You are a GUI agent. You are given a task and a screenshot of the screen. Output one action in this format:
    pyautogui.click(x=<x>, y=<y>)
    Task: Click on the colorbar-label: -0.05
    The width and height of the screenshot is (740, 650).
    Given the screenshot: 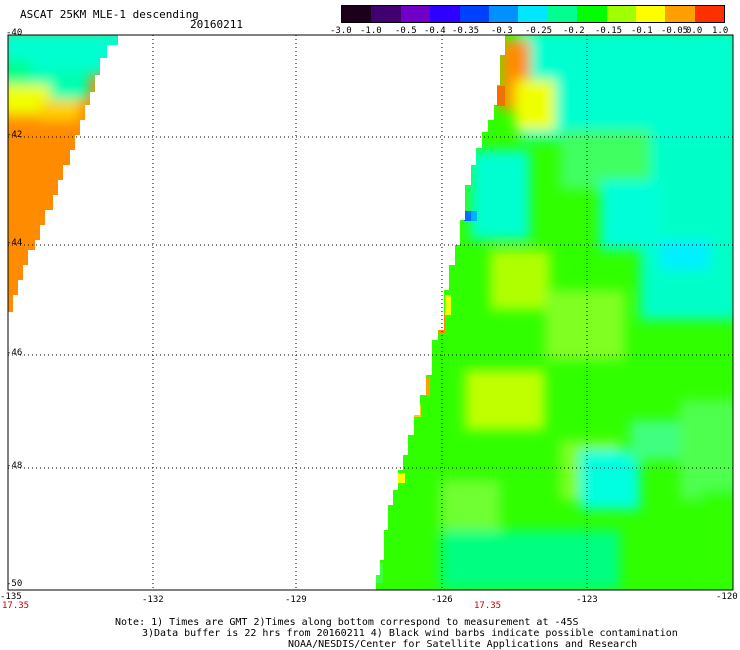 What is the action you would take?
    pyautogui.click(x=675, y=31)
    